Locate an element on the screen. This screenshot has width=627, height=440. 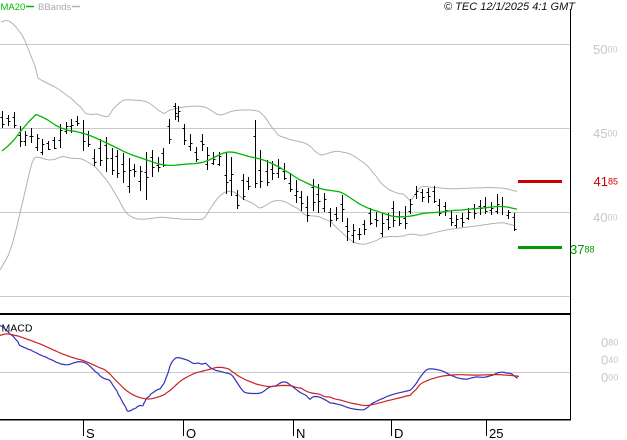
svg-text: S is located at coordinates (90, 433).